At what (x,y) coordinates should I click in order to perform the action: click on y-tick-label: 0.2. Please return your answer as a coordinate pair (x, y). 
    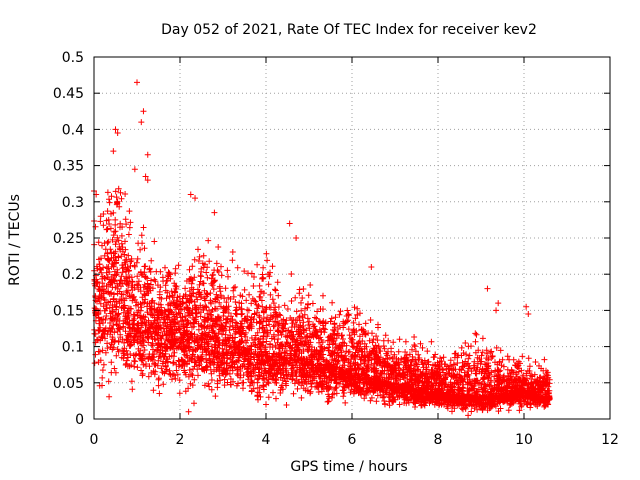
    Looking at the image, I should click on (73, 275).